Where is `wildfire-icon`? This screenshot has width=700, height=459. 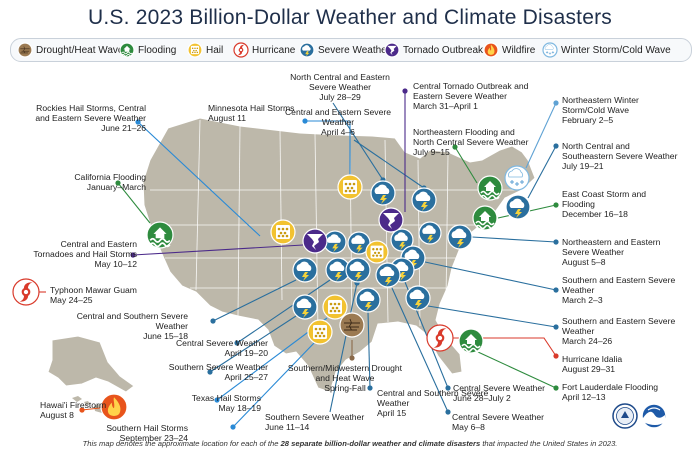
wildfire-icon is located at coordinates (491, 50).